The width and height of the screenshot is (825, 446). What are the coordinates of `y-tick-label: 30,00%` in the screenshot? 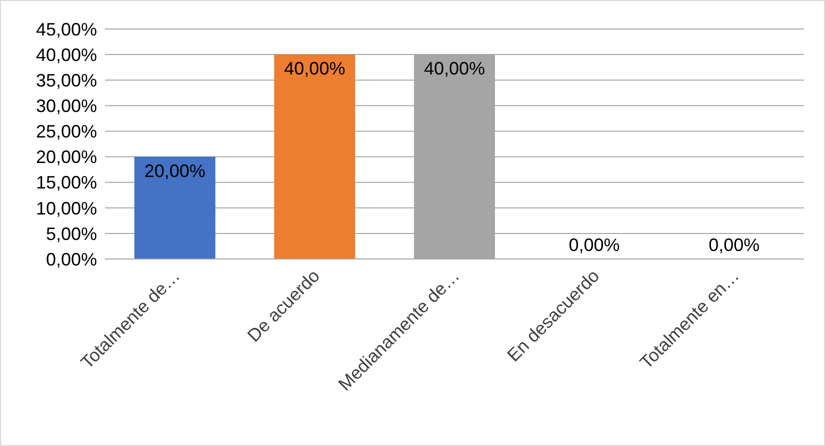 It's located at (66, 106).